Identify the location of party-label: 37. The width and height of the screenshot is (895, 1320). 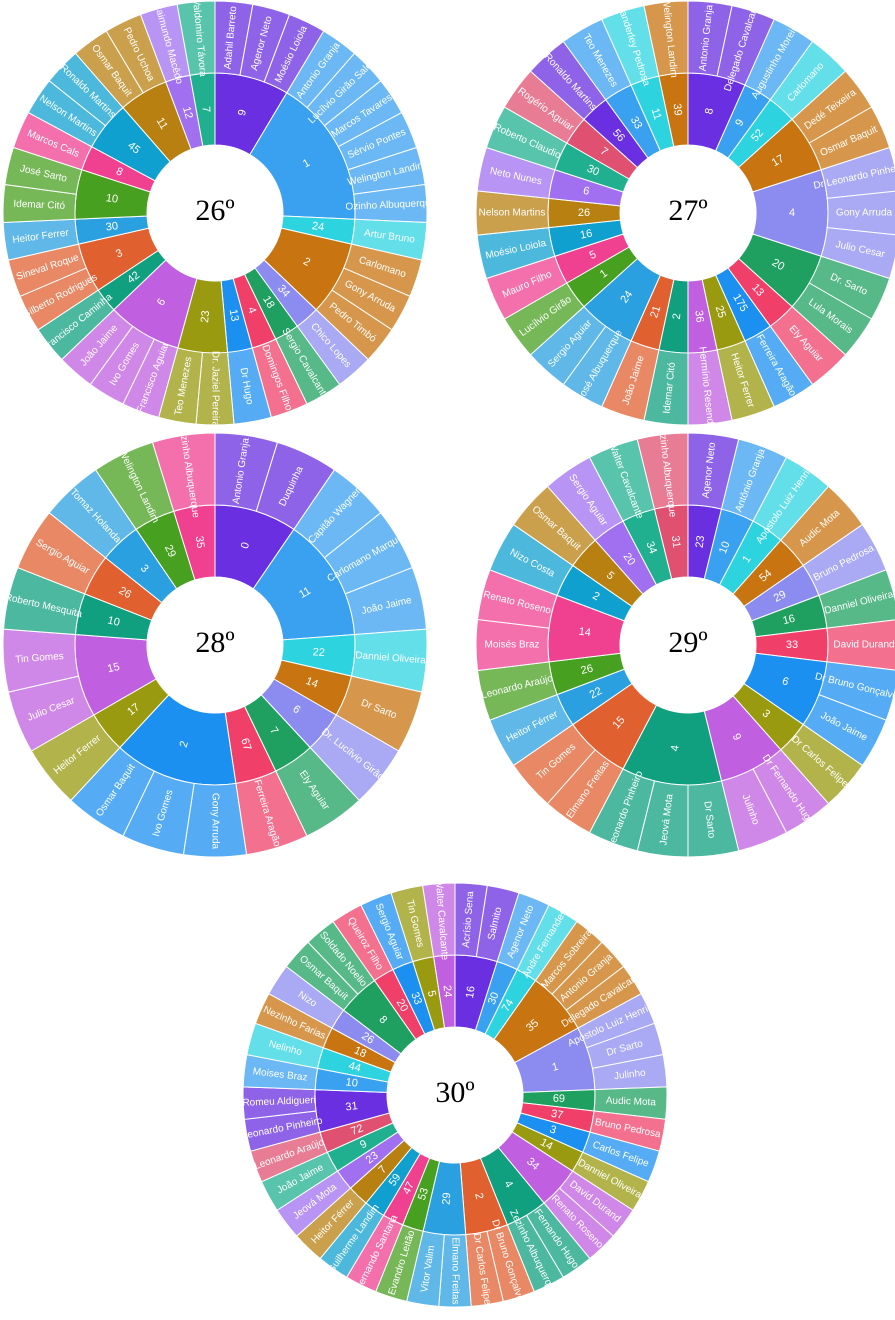
(557, 1115).